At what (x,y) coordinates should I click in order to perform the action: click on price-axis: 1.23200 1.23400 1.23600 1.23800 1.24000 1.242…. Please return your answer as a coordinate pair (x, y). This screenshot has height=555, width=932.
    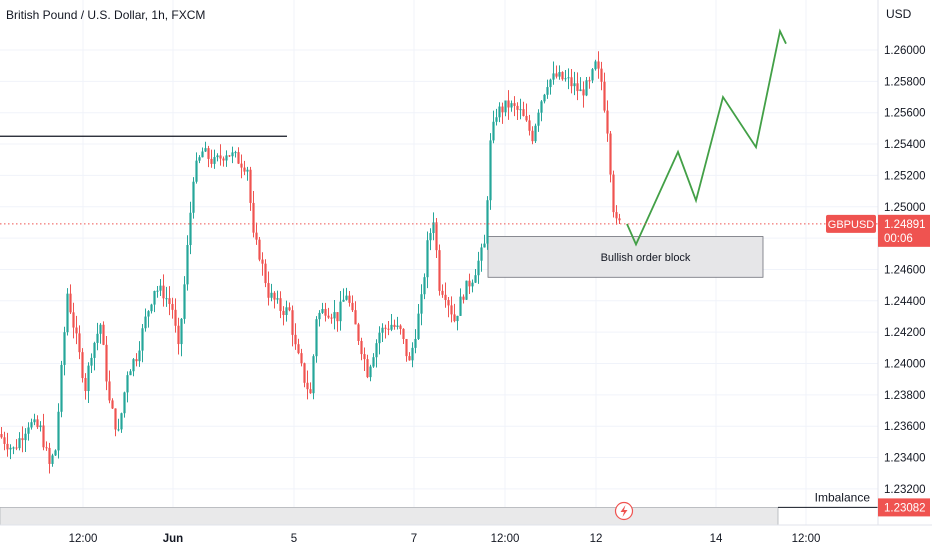
    Looking at the image, I should click on (878, 281).